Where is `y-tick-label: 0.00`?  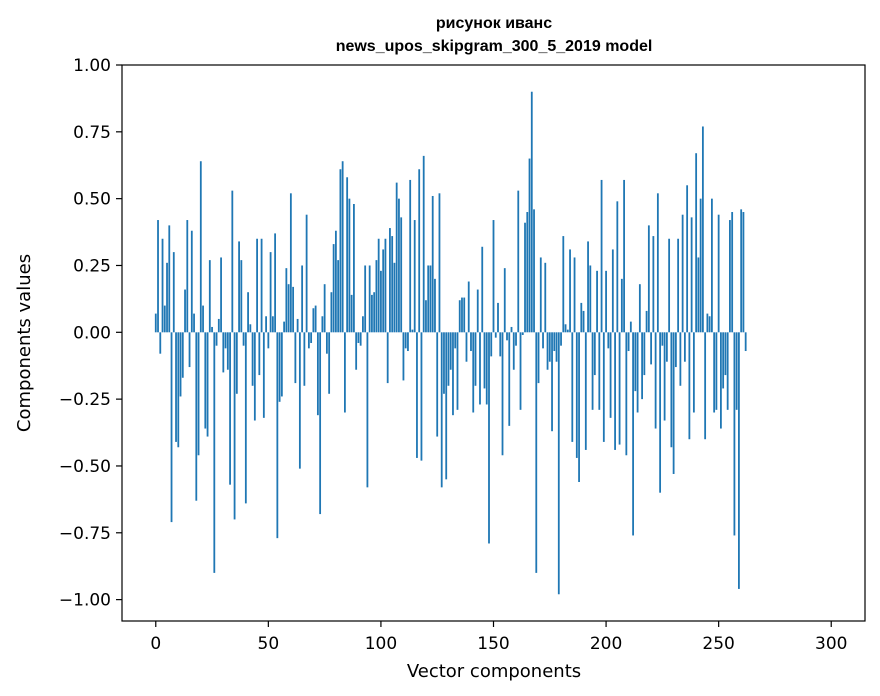
y-tick-label: 0.00 is located at coordinates (92, 333).